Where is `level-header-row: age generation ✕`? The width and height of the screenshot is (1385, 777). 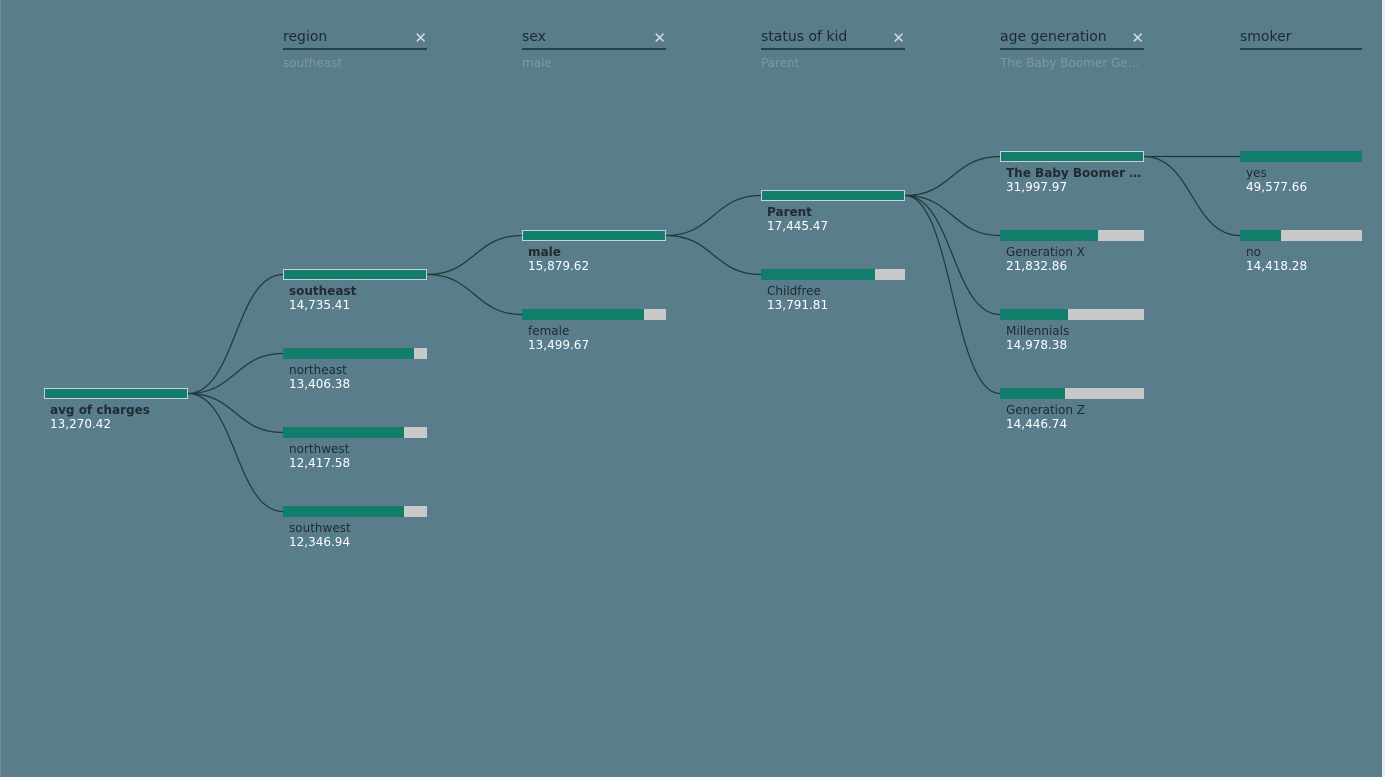 level-header-row: age generation ✕ is located at coordinates (1072, 38).